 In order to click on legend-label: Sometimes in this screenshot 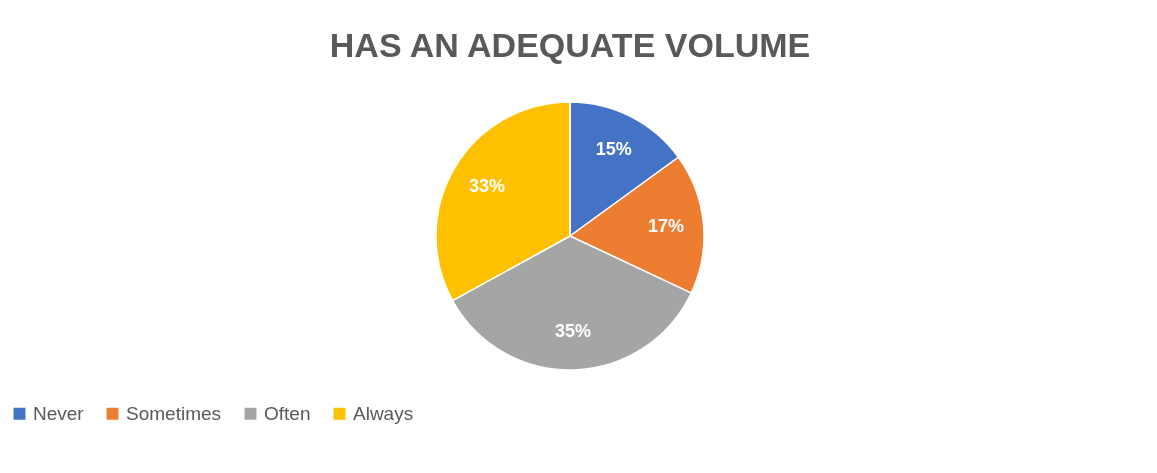, I will do `click(174, 413)`.